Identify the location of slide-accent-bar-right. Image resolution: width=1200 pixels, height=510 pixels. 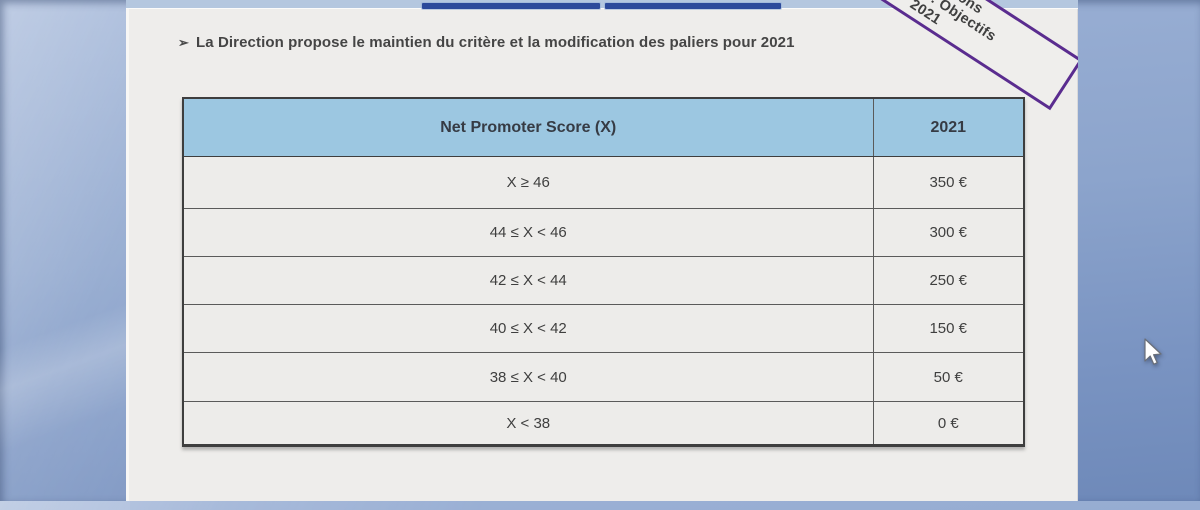
(693, 6).